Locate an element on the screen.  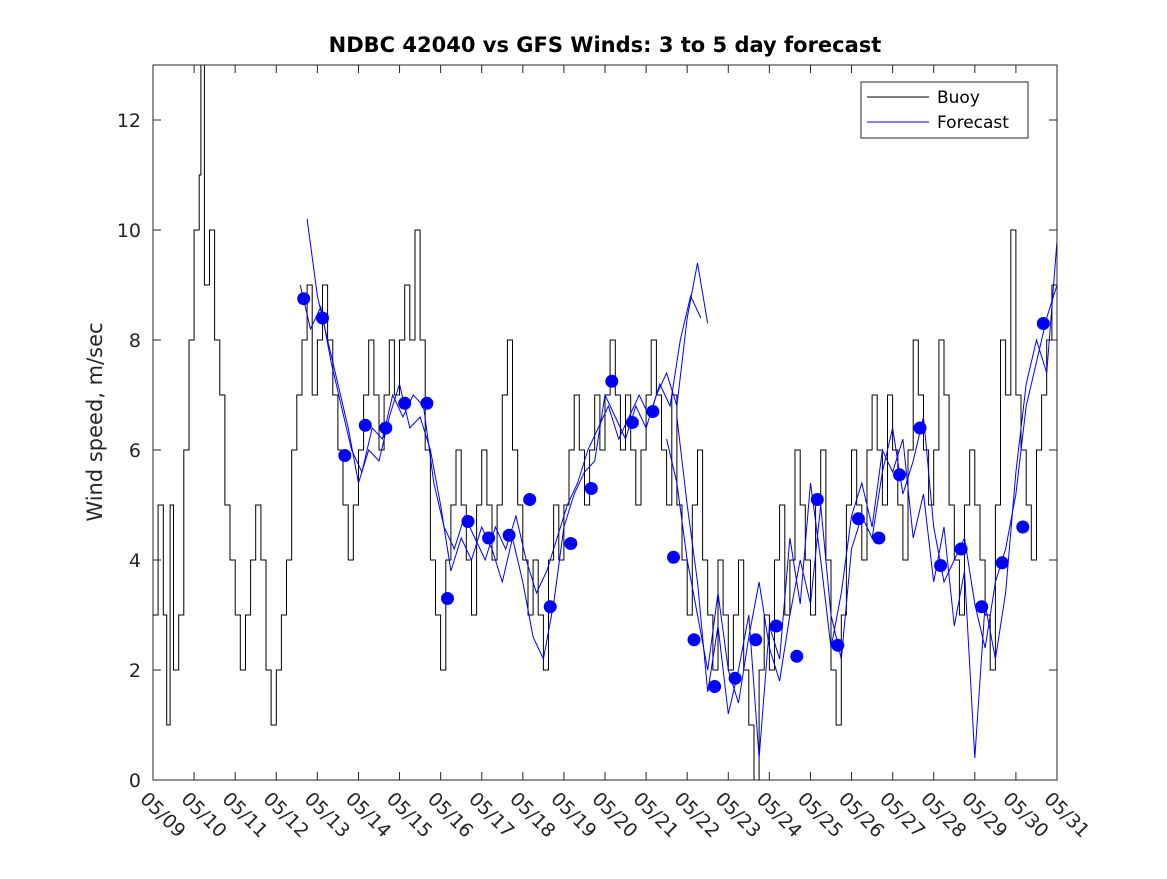
y-tick-label: 6 is located at coordinates (135, 451).